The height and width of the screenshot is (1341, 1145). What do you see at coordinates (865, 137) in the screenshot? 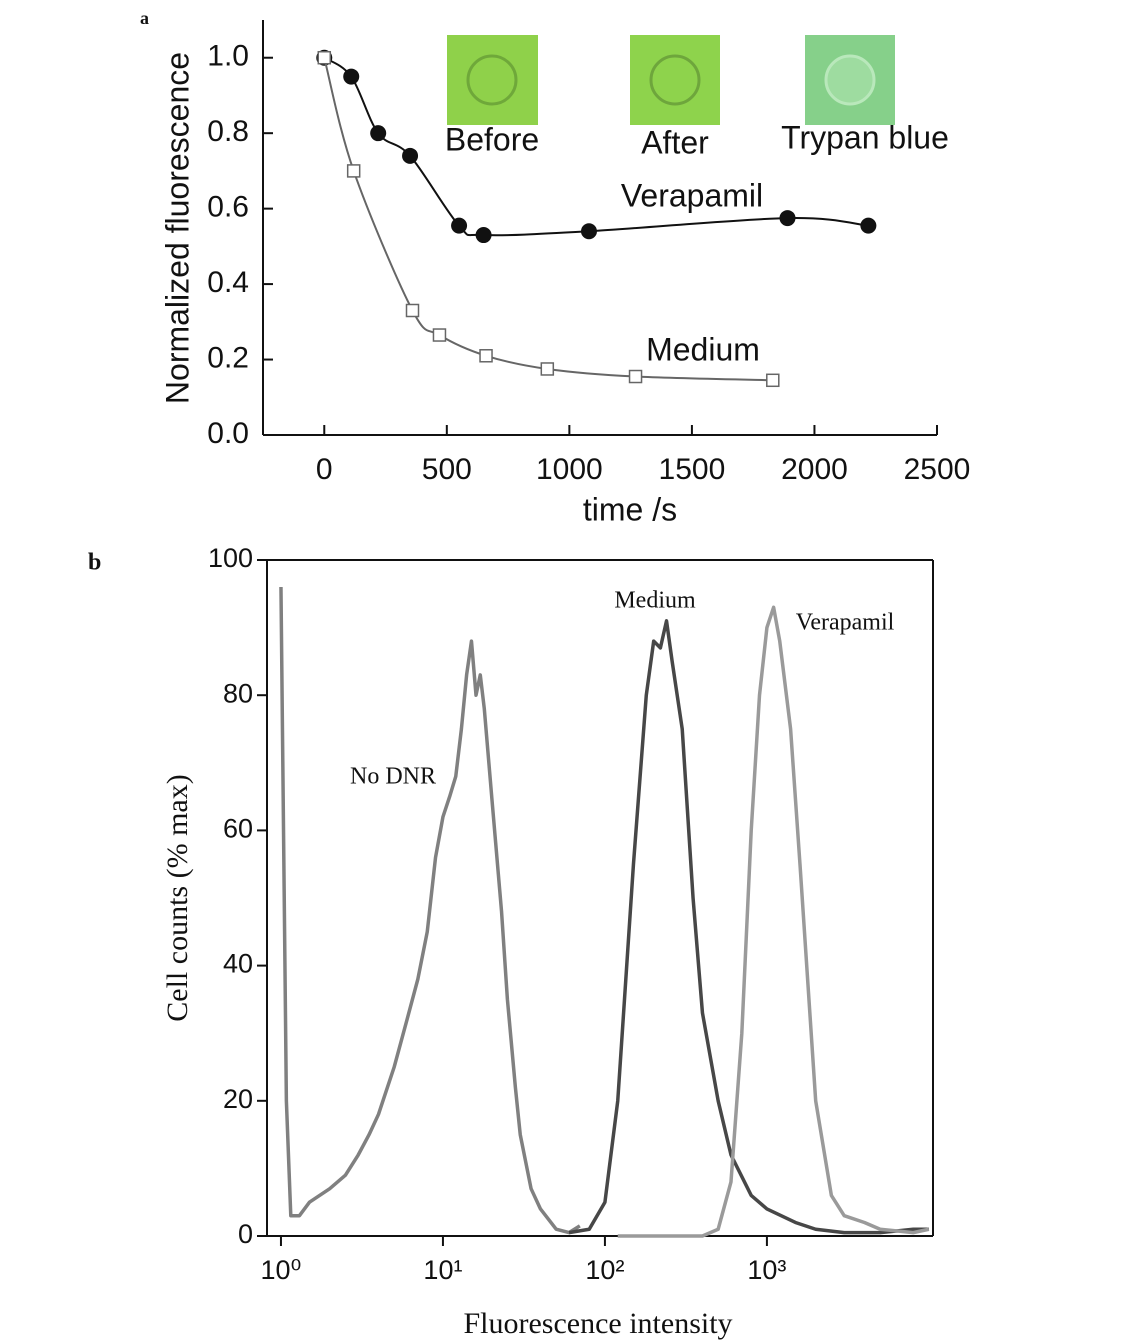
I see `inset-label: Trypan blue` at bounding box center [865, 137].